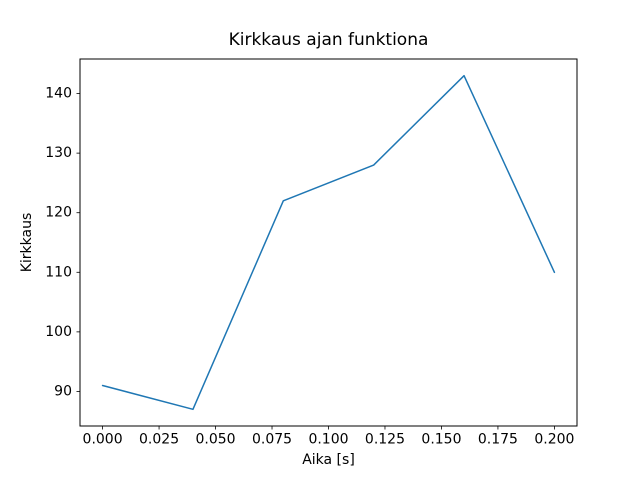  Describe the element at coordinates (215, 440) in the screenshot. I see `x-tick-label: 0.050` at that location.